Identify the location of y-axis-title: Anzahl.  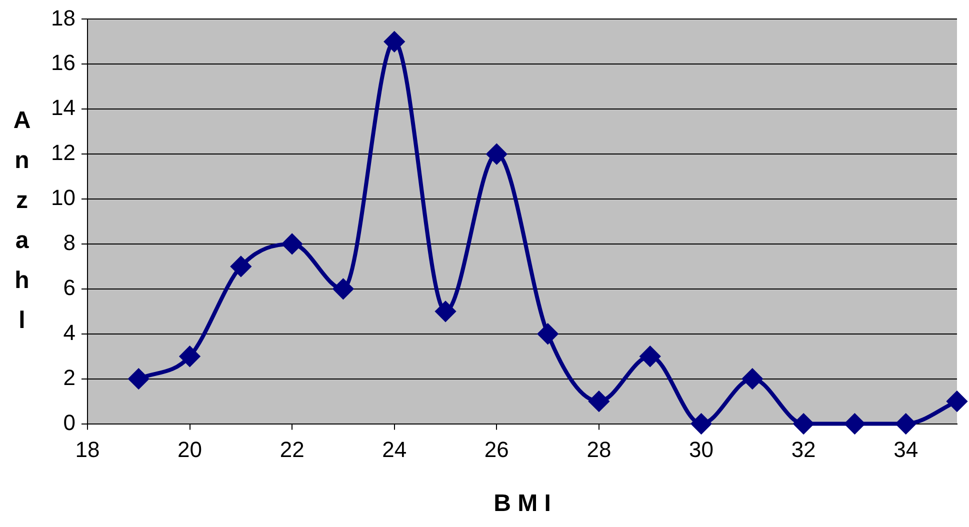
(22, 220).